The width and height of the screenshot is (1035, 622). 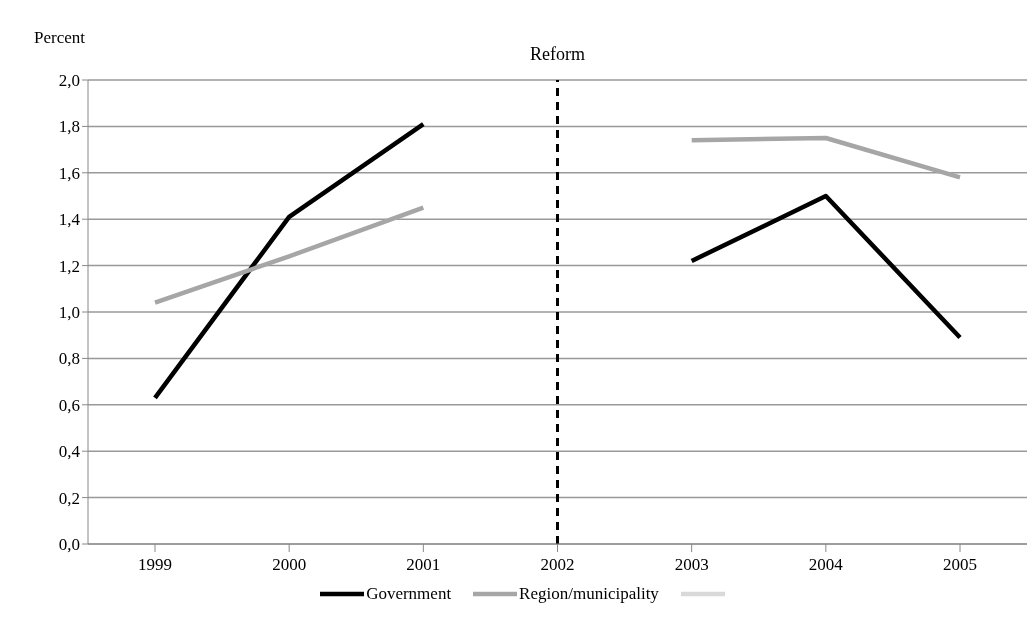 What do you see at coordinates (59, 38) in the screenshot?
I see `y-axis-title: Percent` at bounding box center [59, 38].